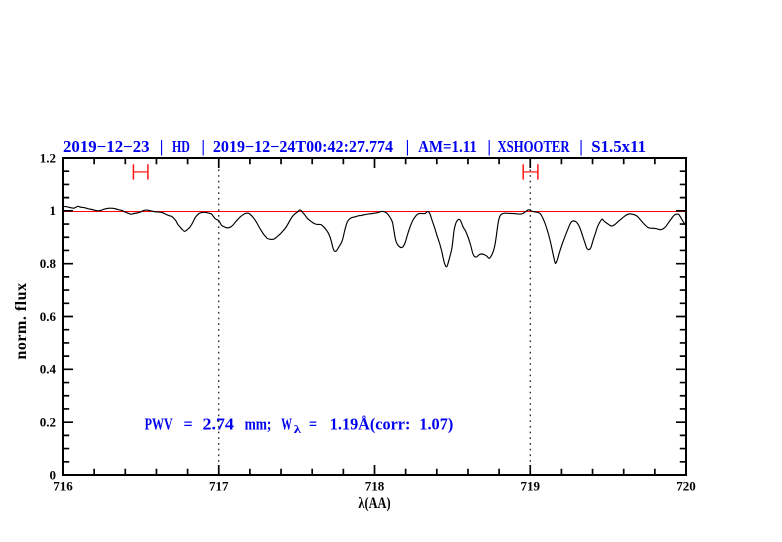 Image resolution: width=782 pixels, height=542 pixels. I want to click on svg-text: 717, so click(219, 485).